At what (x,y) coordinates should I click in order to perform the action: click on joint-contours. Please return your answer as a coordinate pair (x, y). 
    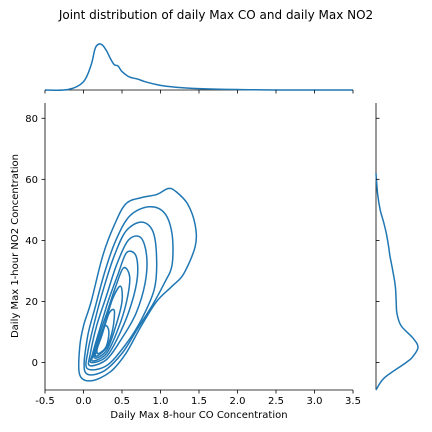
    Looking at the image, I should click on (137, 284).